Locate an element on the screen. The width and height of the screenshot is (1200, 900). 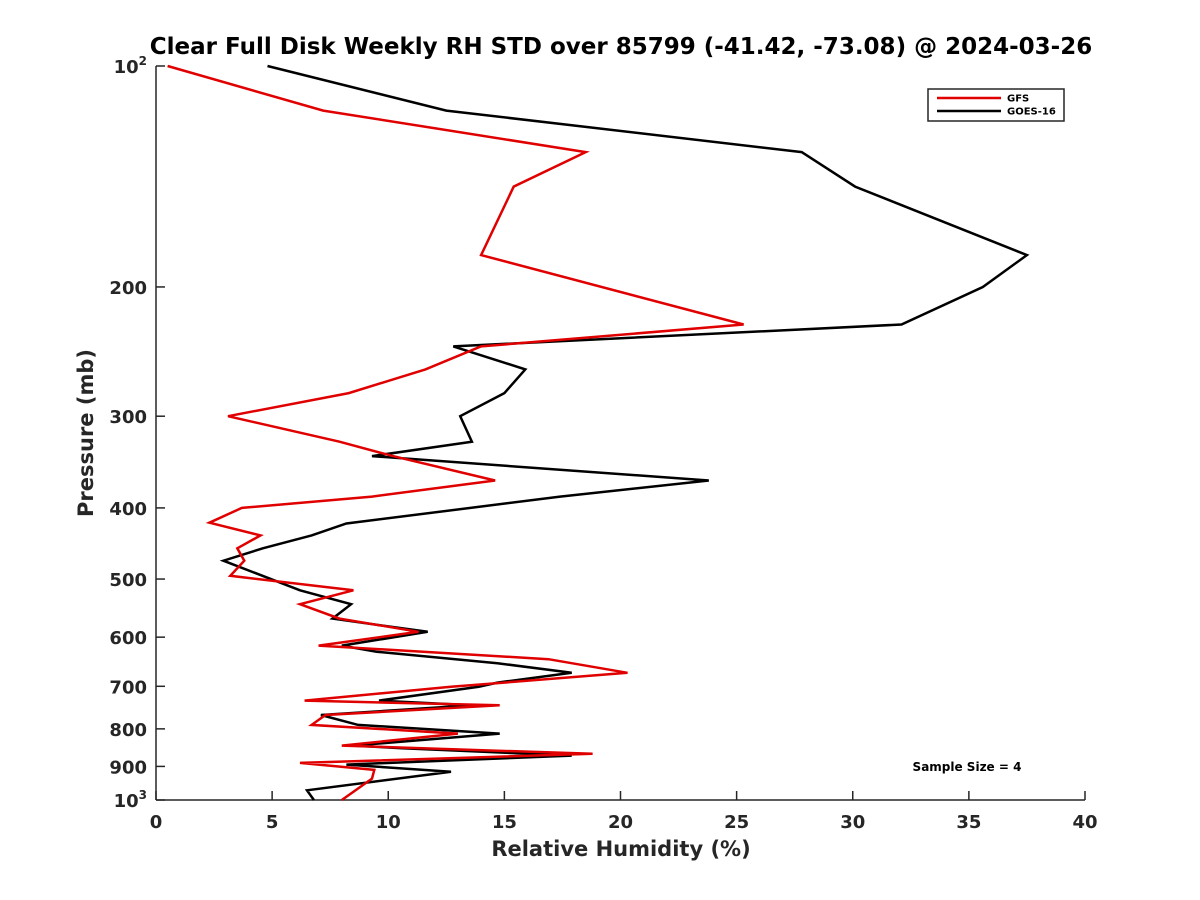
y-tick-base: 700 is located at coordinates (128, 687).